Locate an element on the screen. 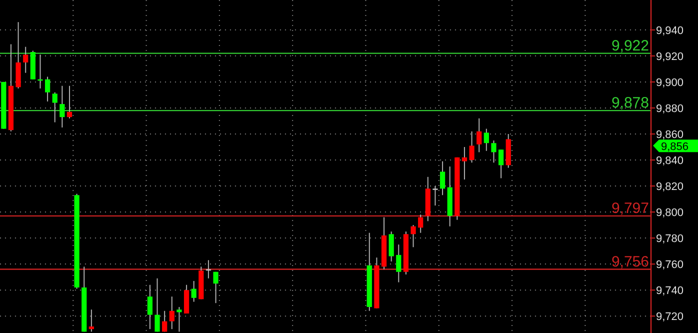 The image size is (698, 333). y-tick-label: 9,860 is located at coordinates (670, 134).